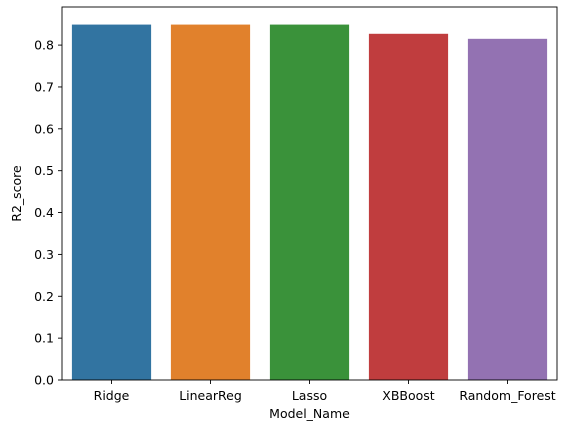  I want to click on x-tick-label: Random_Forest, so click(507, 395).